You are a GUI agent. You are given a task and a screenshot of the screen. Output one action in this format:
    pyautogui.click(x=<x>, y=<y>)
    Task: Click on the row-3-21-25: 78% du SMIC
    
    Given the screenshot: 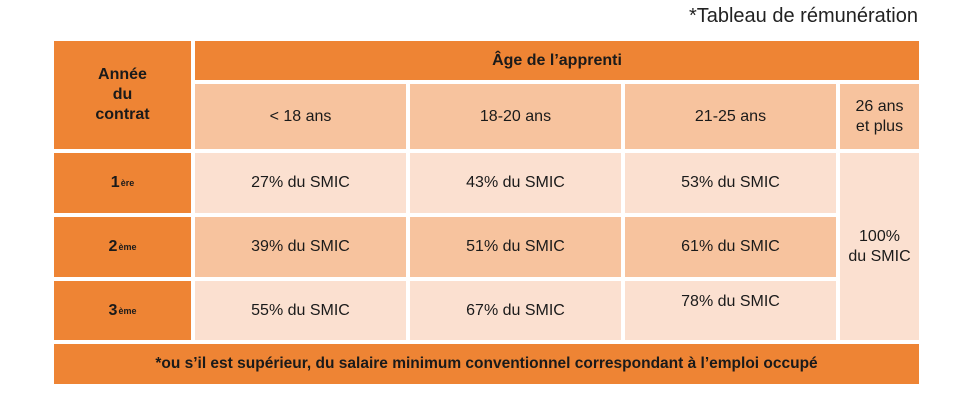 What is the action you would take?
    pyautogui.click(x=730, y=310)
    